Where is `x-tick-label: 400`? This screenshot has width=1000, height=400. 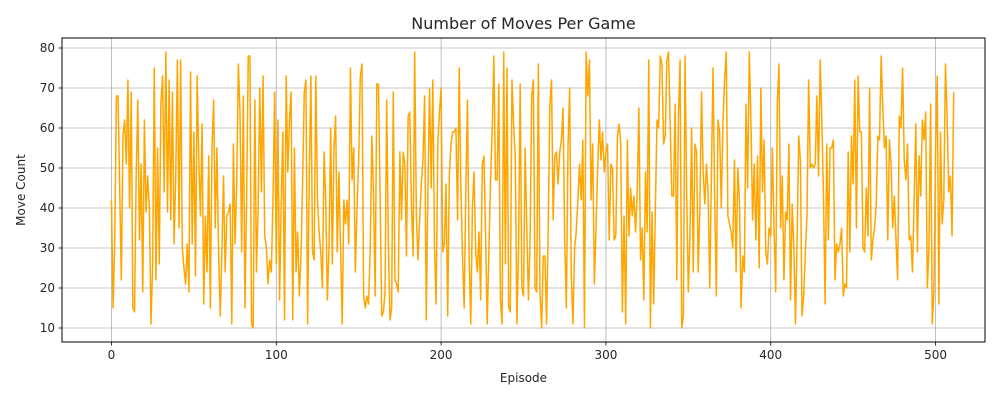 x-tick-label: 400 is located at coordinates (770, 355).